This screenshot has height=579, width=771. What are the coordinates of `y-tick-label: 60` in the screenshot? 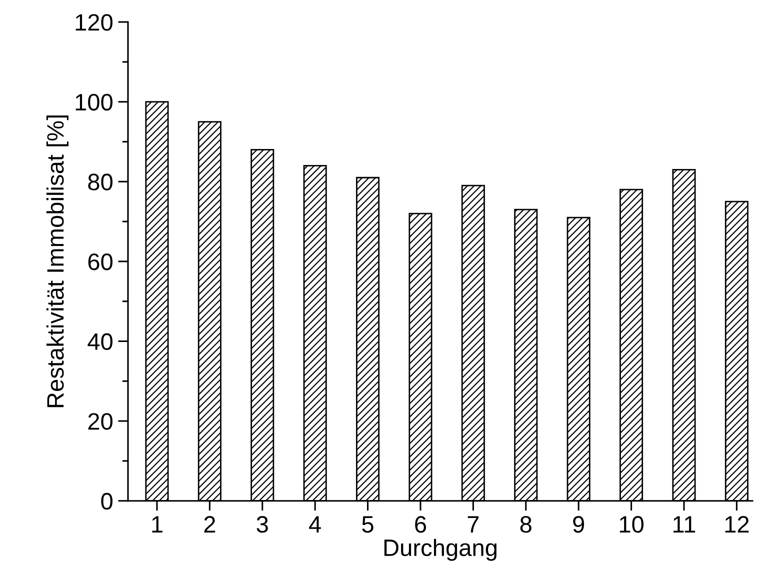 It's located at (100, 261).